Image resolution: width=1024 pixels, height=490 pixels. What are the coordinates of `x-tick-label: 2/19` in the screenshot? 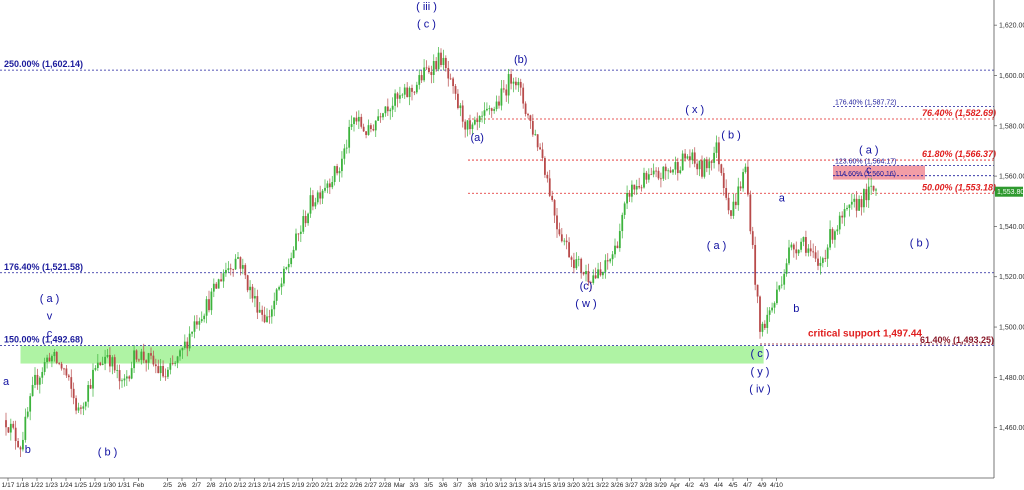 It's located at (298, 485).